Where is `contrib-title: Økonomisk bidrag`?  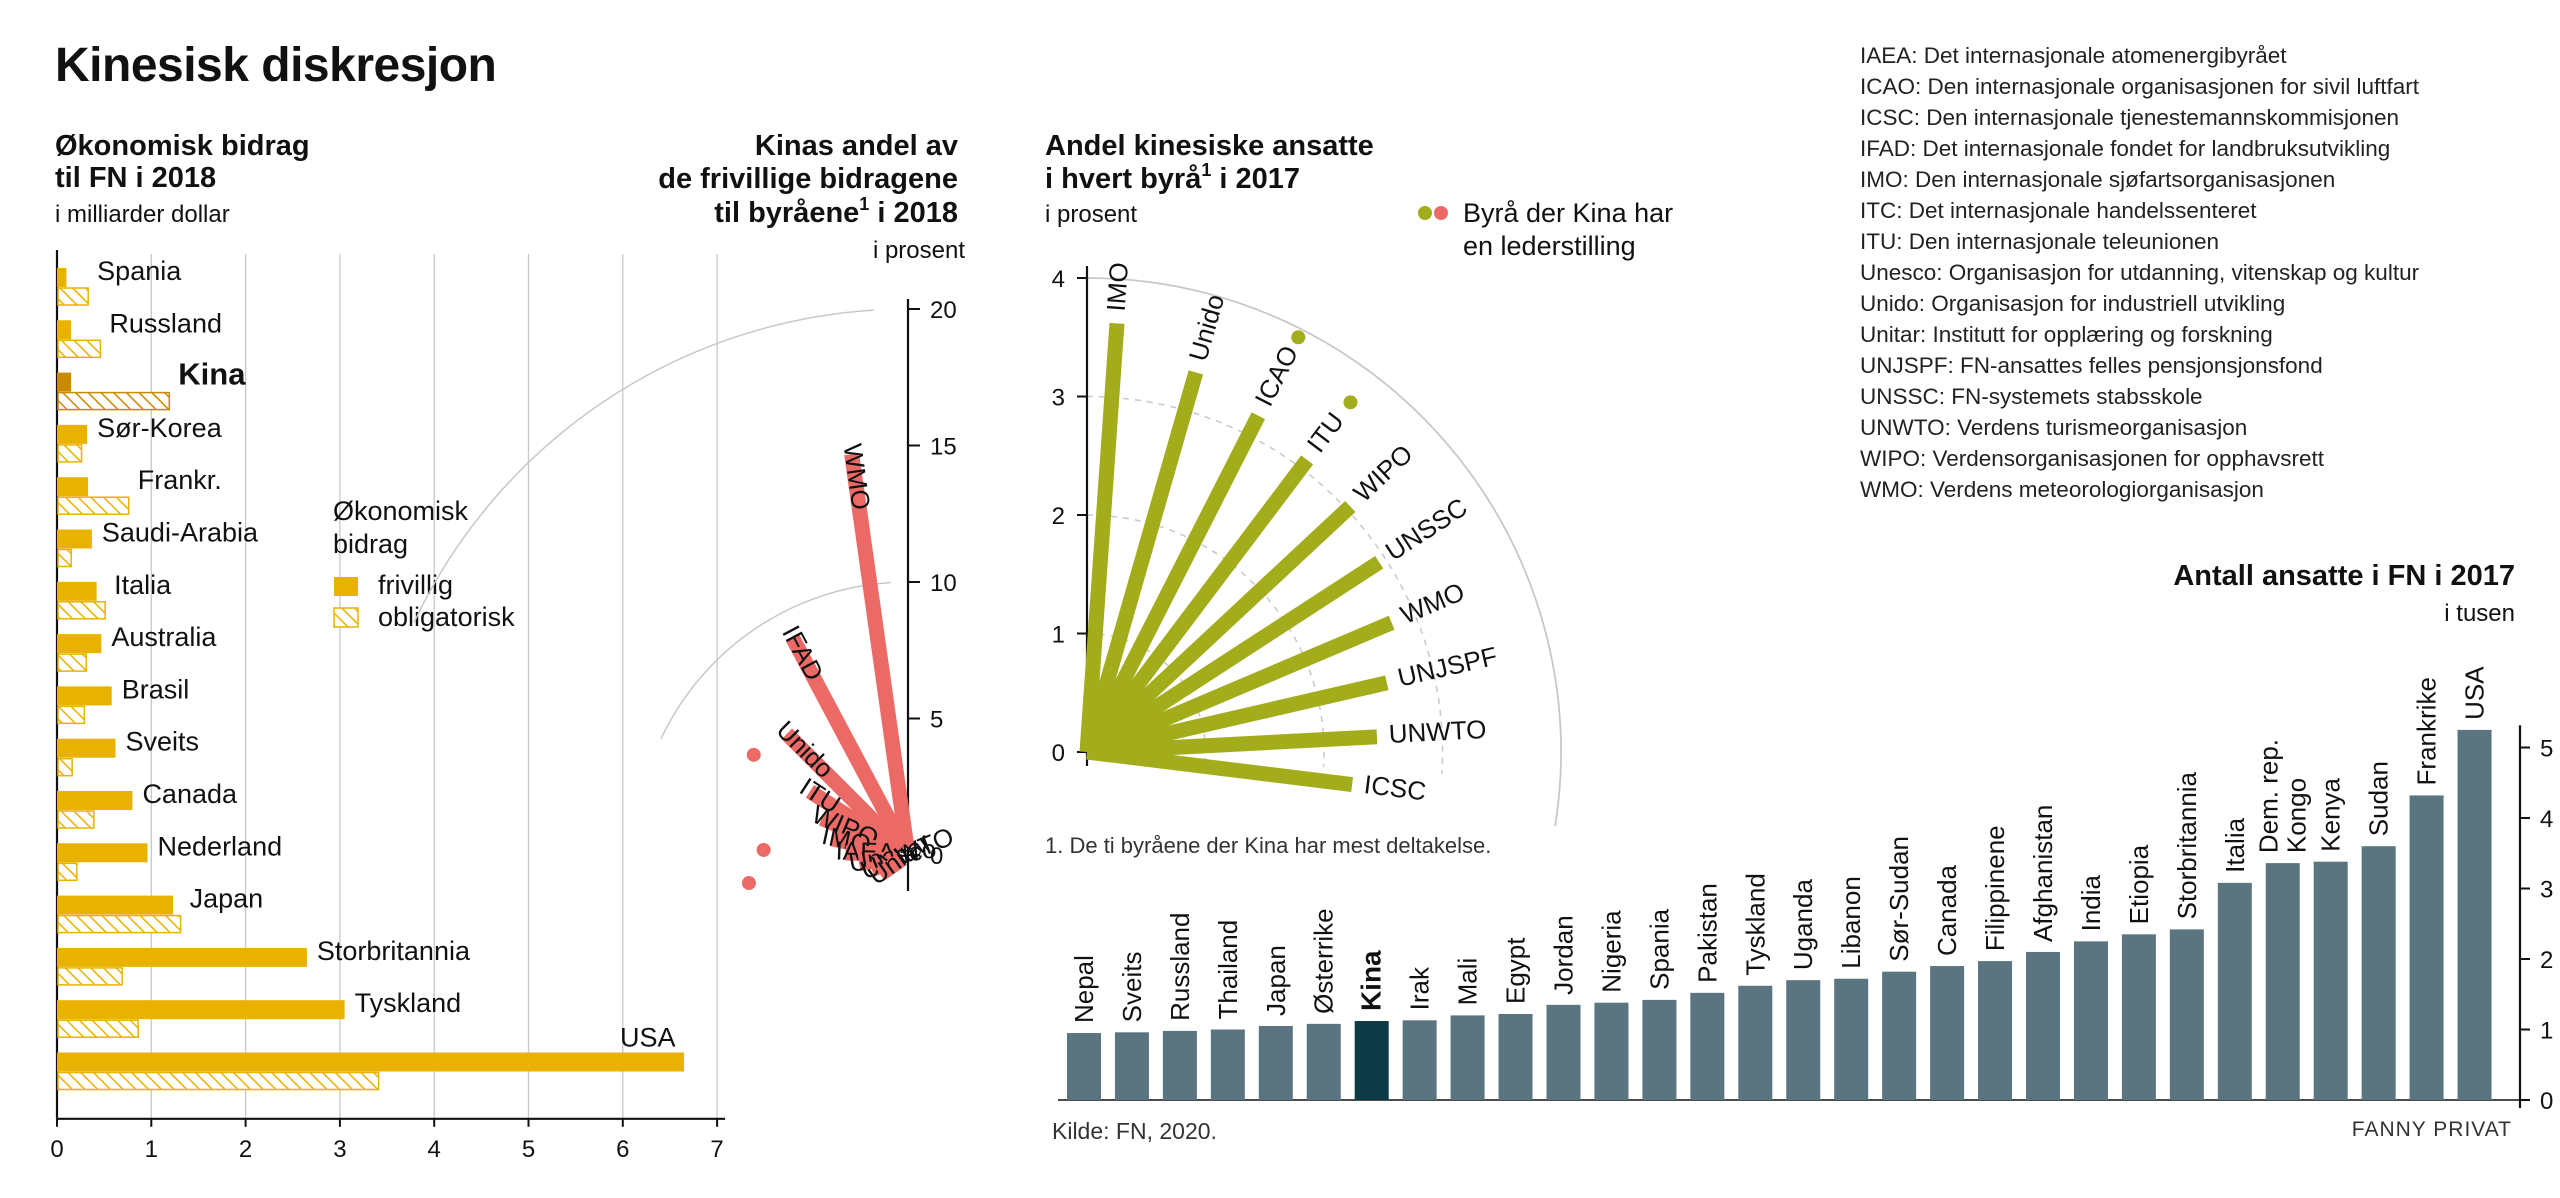
contrib-title: Økonomisk bidrag is located at coordinates (182, 146).